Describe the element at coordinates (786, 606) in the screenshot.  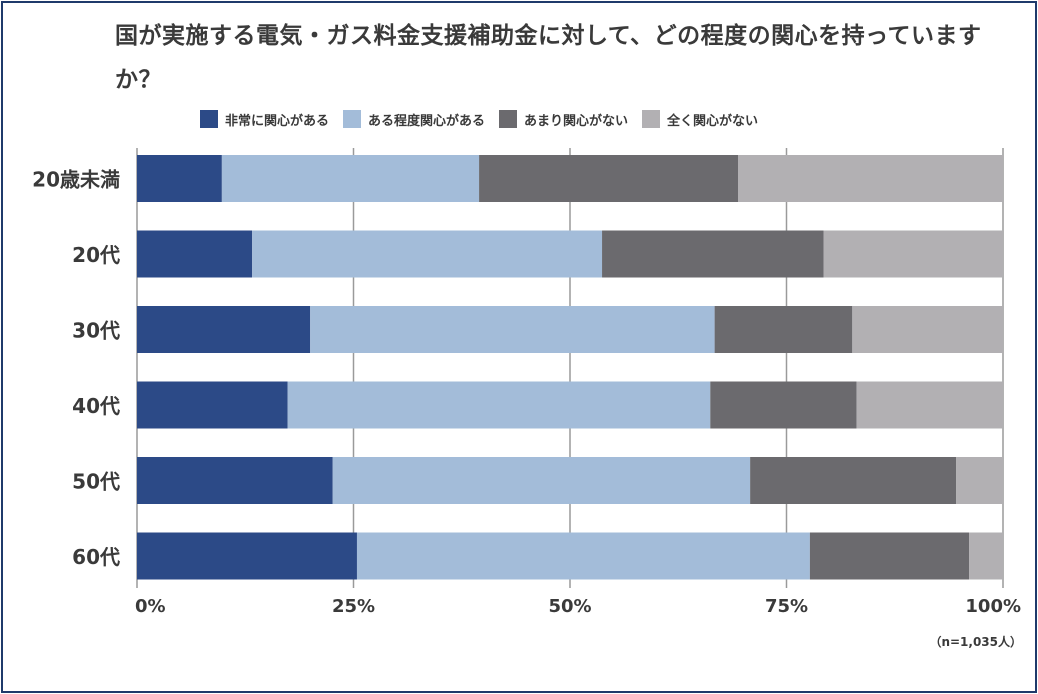
I see `x-tick-label: 75%` at that location.